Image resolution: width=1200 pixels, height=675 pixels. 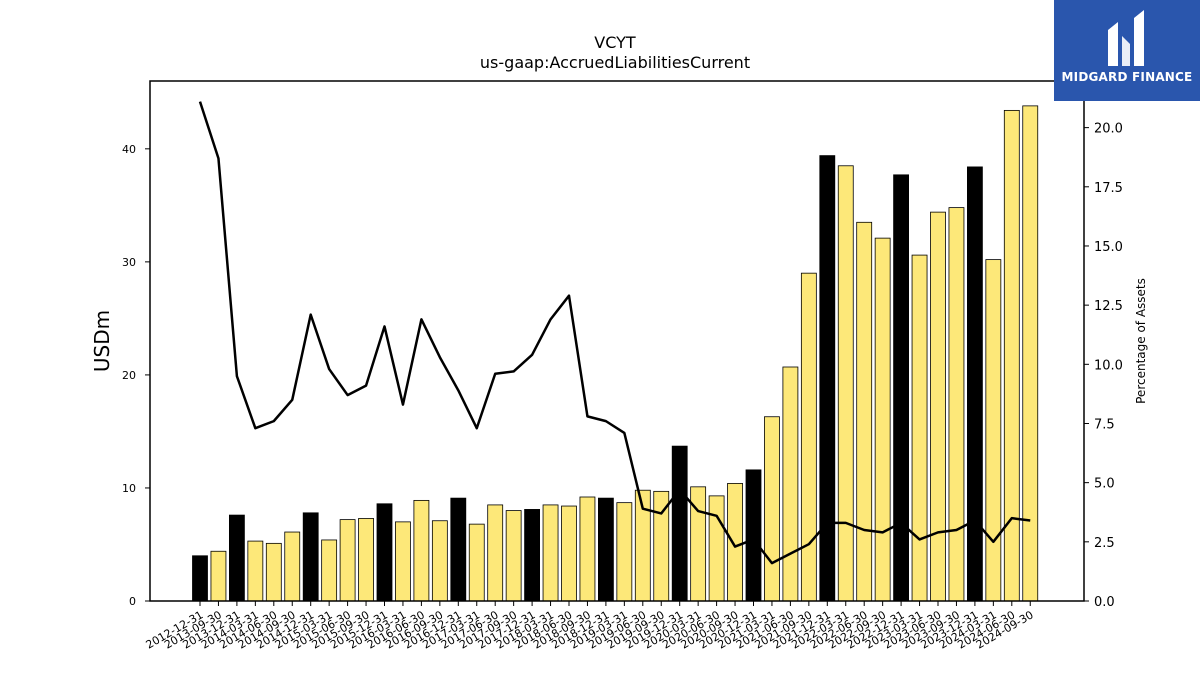 I want to click on y2-tick-label: 0.0, so click(x=1104, y=602).